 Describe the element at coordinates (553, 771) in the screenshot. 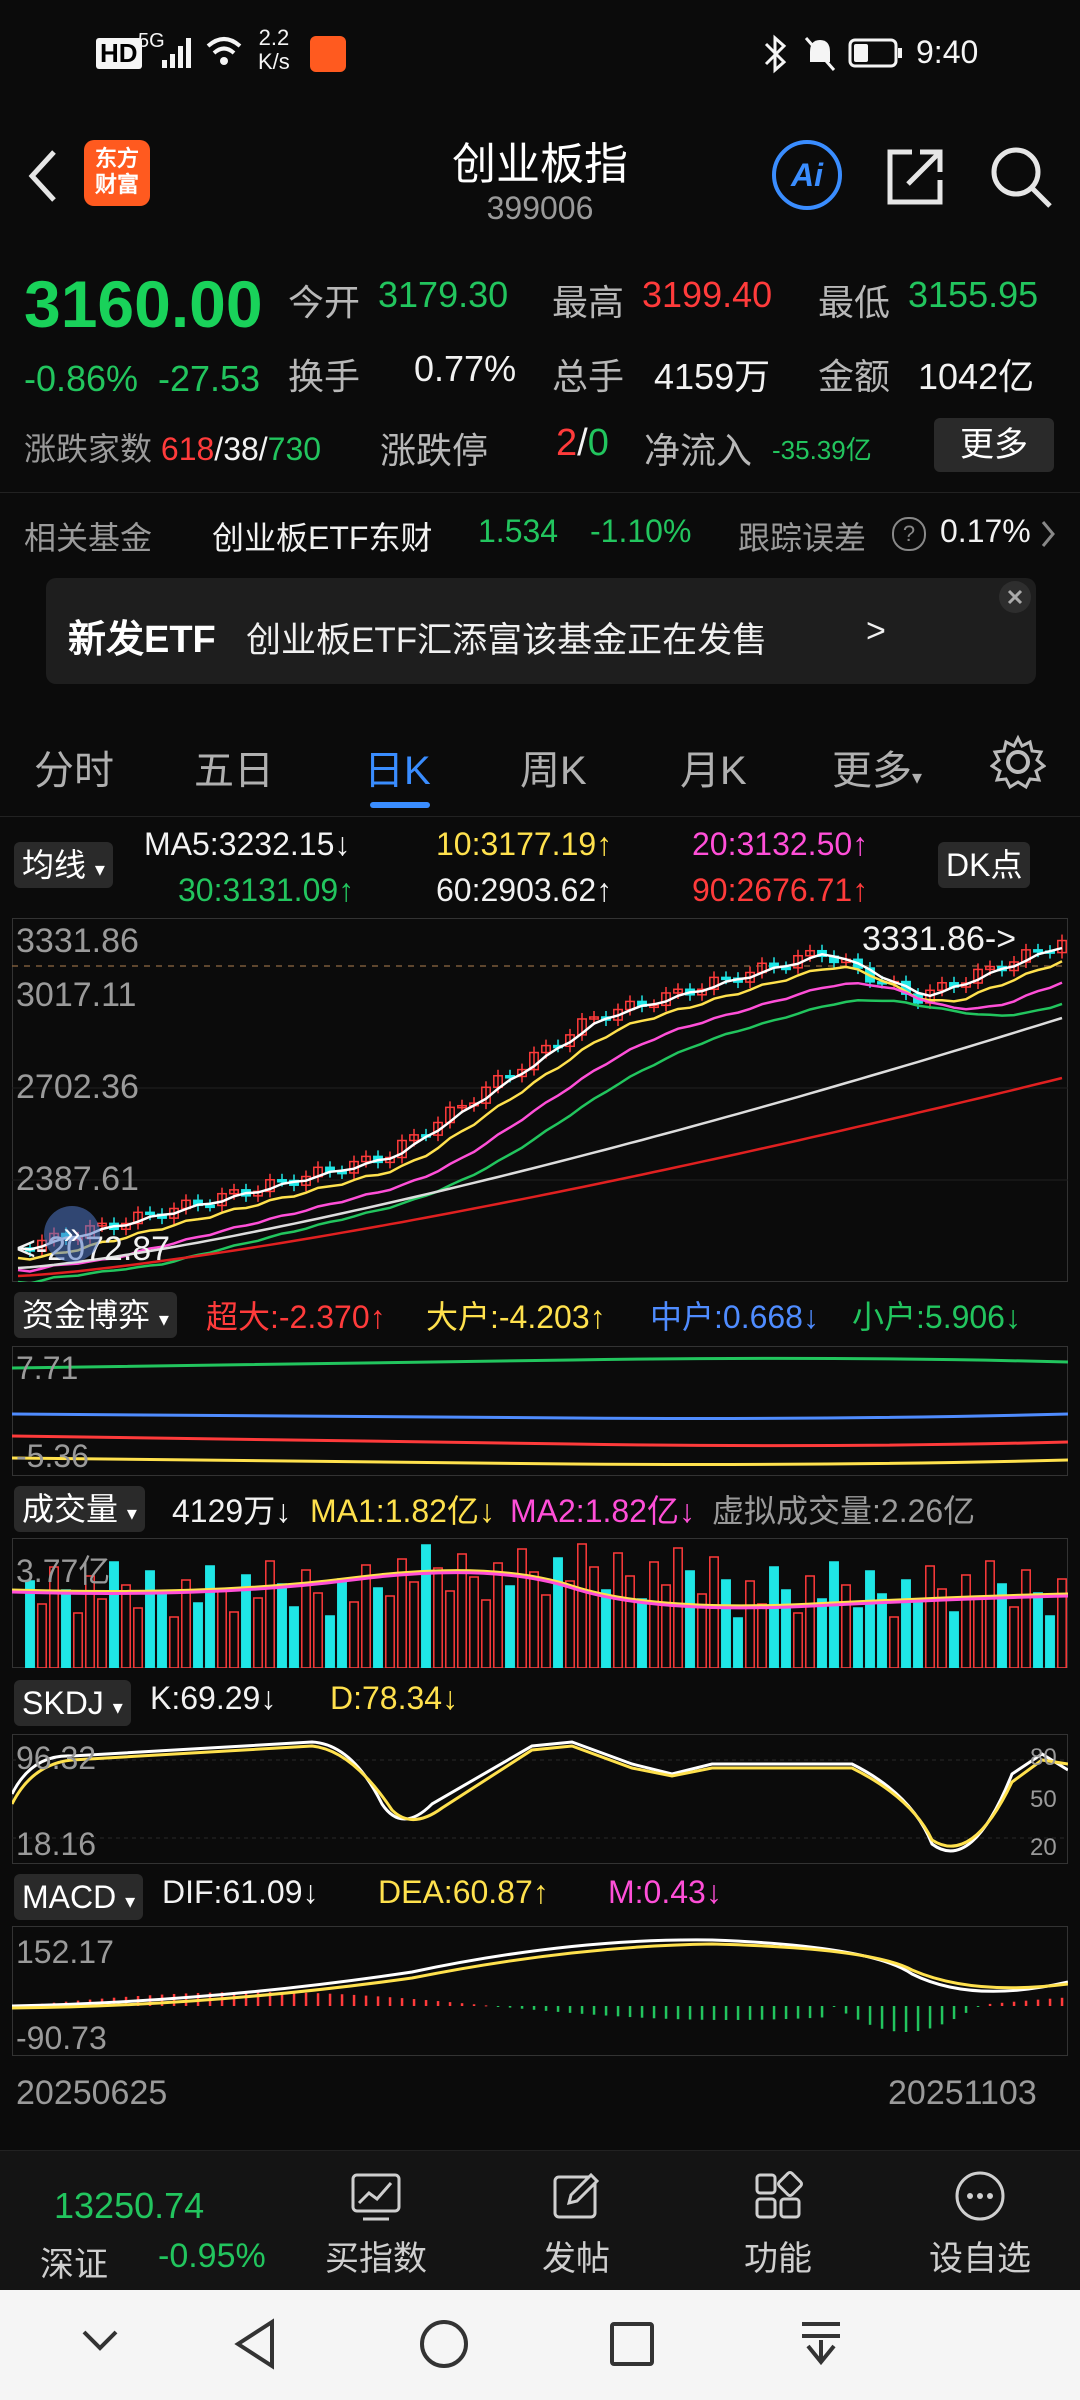

I see `tab-weekly-k: 周K` at that location.